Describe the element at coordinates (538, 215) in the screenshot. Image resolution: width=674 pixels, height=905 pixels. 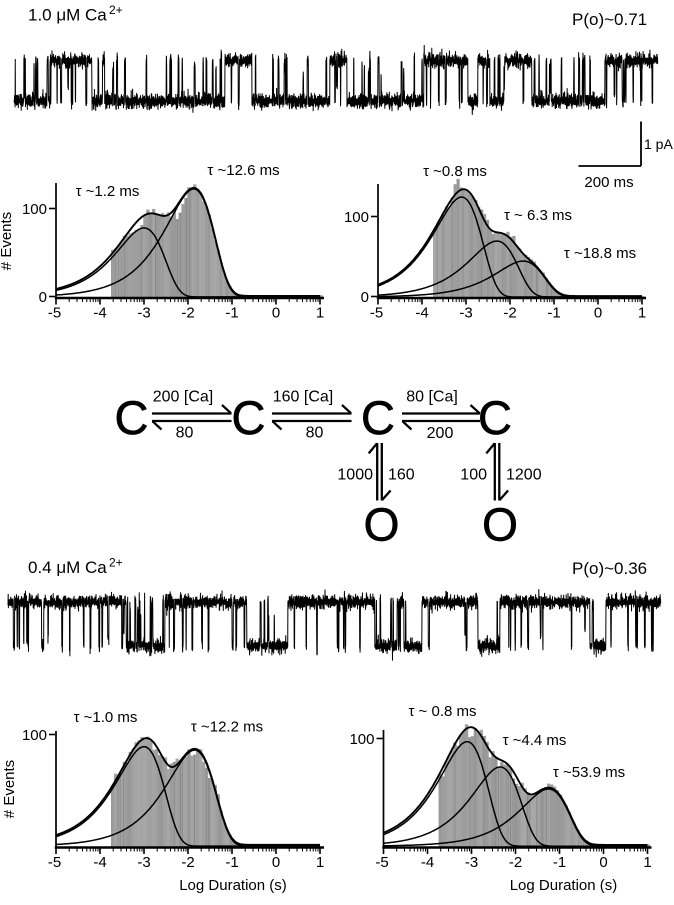
I see `svg-text: τ ~ 6.3 ms` at that location.